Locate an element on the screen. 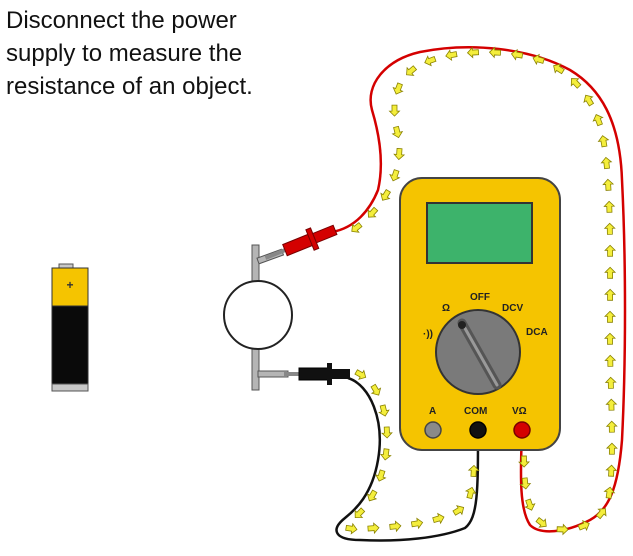  red-probe is located at coordinates (301, 242).